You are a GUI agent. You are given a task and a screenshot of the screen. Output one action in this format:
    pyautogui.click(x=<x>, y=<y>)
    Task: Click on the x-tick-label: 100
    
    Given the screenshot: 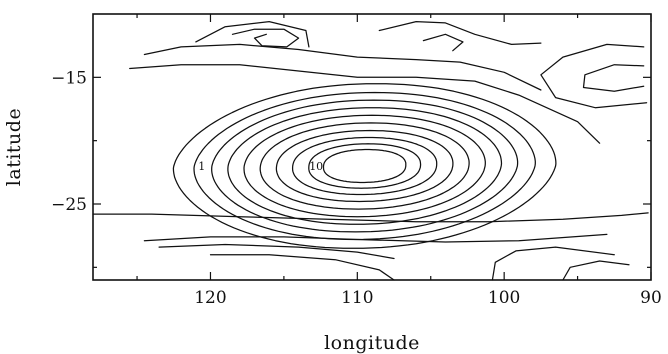 What is the action you would take?
    pyautogui.click(x=504, y=298)
    